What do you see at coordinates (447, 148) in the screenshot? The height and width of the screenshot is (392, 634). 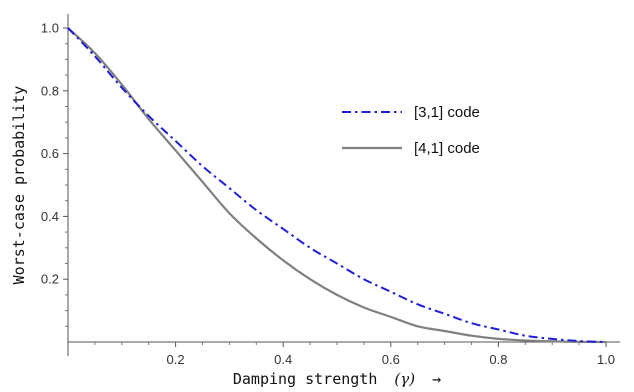 I see `legend-label-2: [4,1] code` at bounding box center [447, 148].